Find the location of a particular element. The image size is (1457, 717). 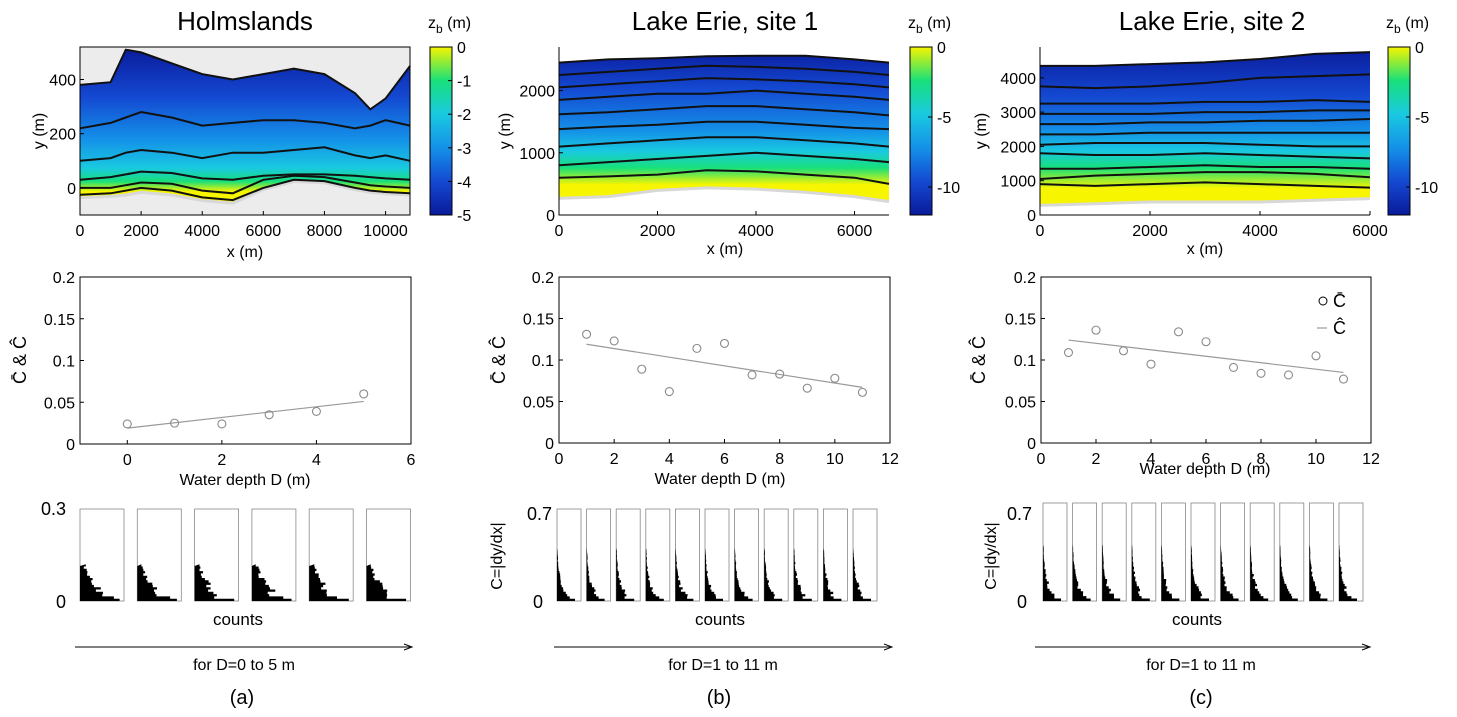

y-tick-label: 0.15 is located at coordinates (1020, 320).